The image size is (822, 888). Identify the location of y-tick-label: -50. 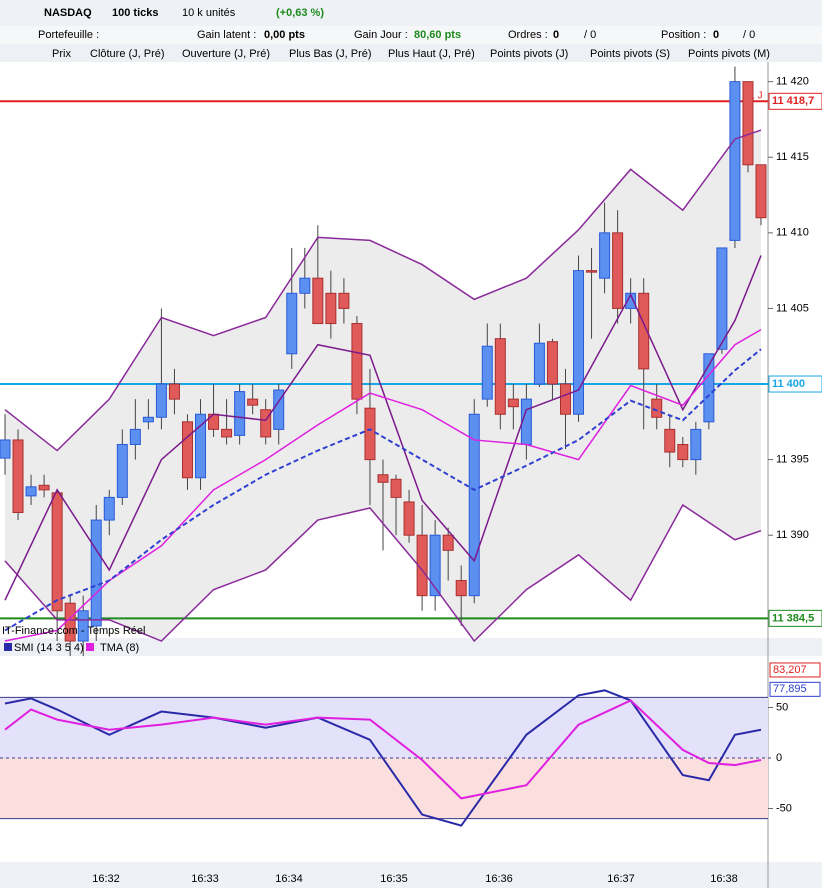
(784, 808).